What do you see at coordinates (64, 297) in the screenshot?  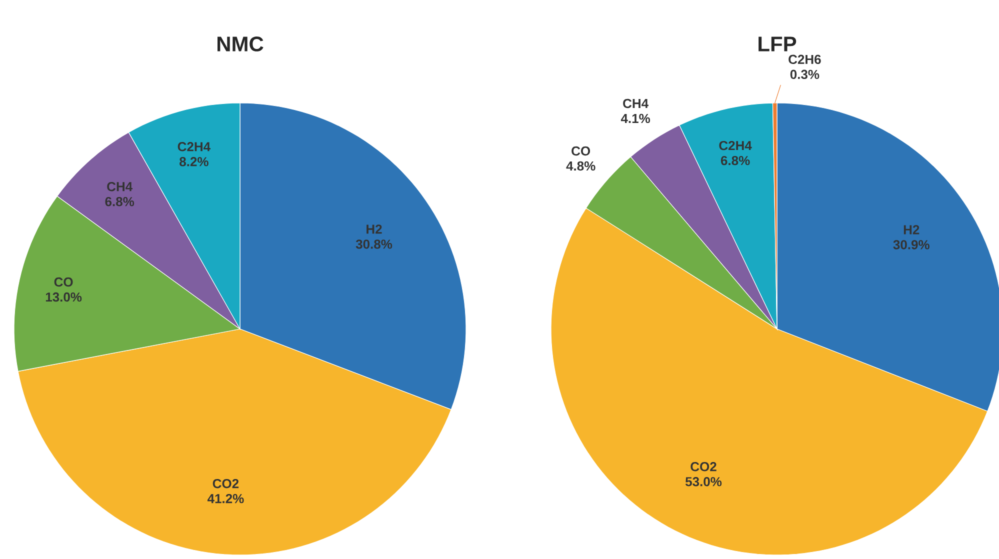 I see `data-label: 13.0%` at bounding box center [64, 297].